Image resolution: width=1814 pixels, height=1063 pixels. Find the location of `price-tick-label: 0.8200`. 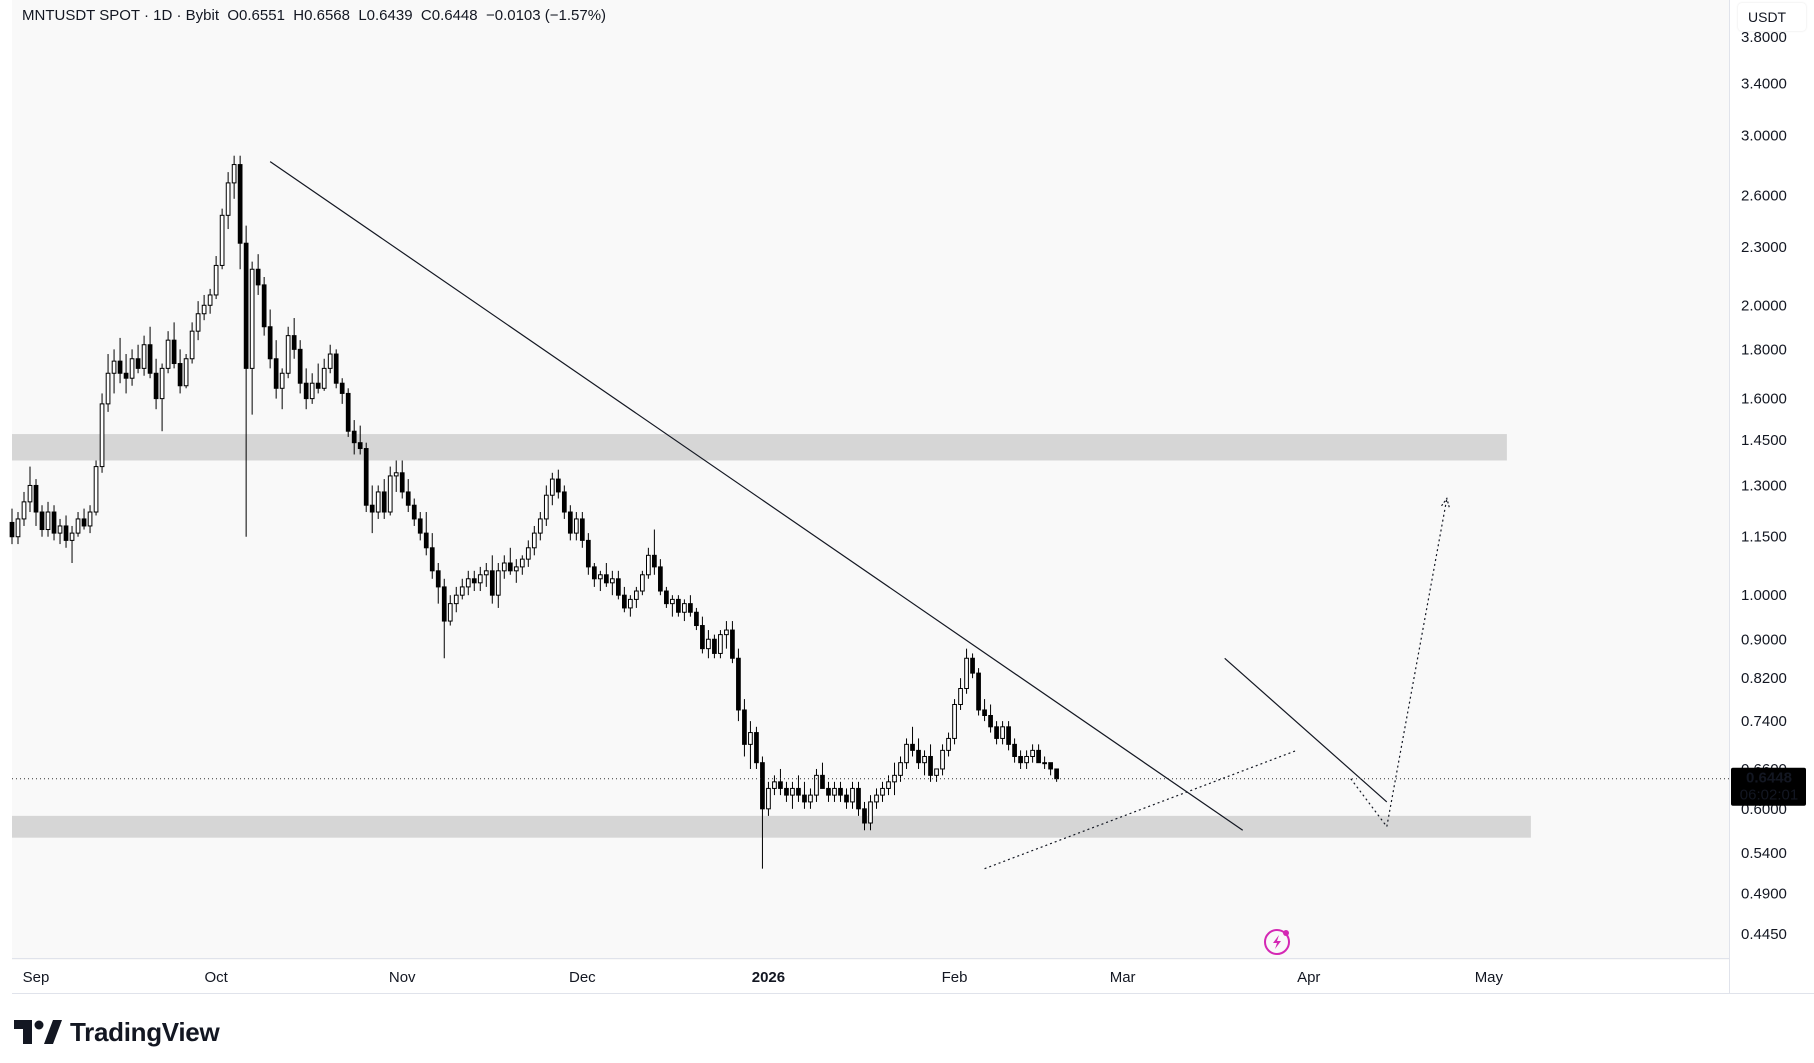

price-tick-label: 0.8200 is located at coordinates (1764, 678).